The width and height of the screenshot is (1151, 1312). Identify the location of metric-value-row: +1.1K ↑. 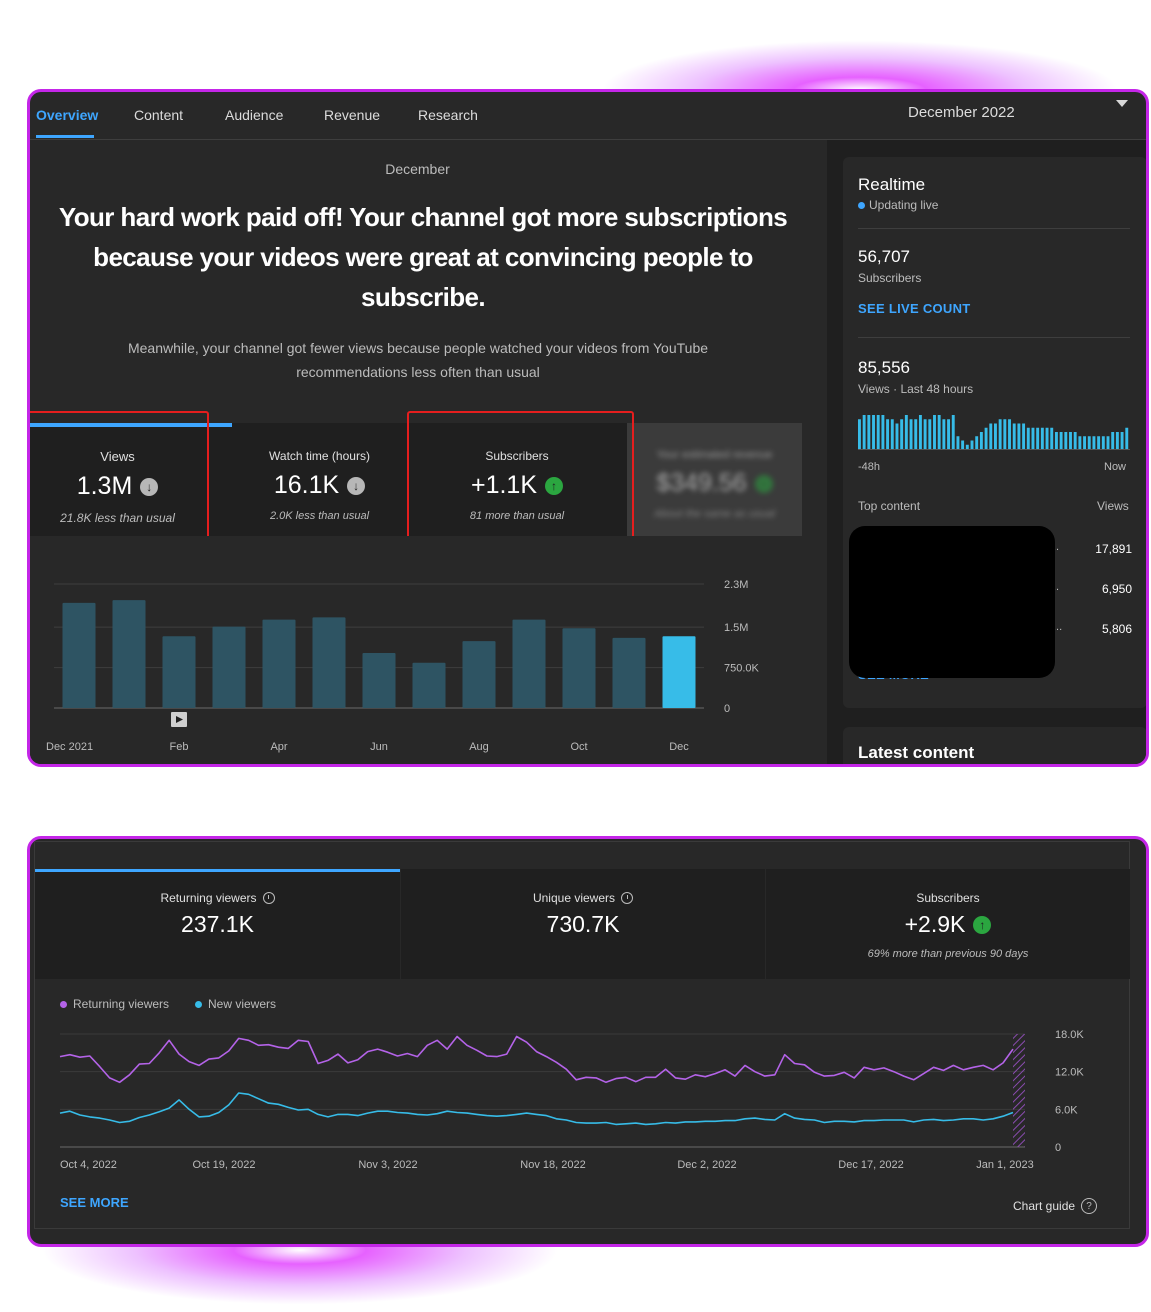
(517, 485).